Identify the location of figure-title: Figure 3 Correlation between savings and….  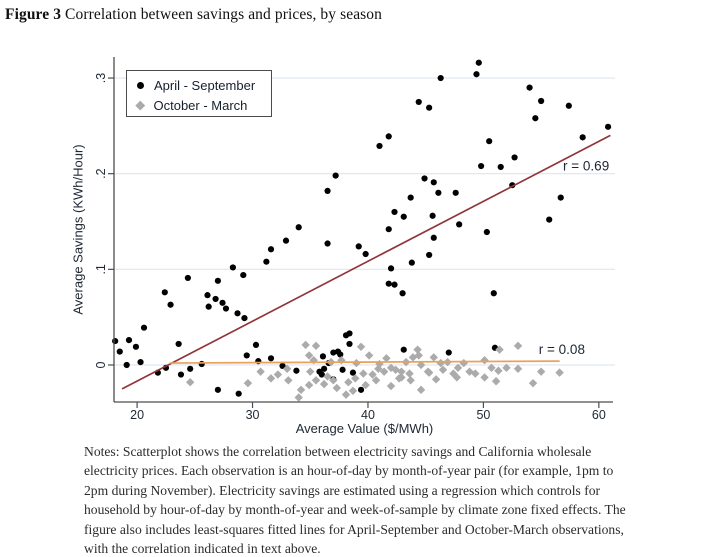
(193, 15).